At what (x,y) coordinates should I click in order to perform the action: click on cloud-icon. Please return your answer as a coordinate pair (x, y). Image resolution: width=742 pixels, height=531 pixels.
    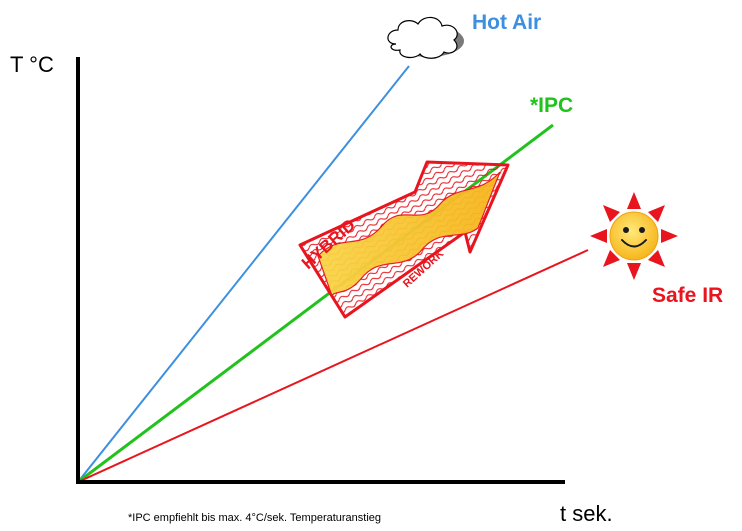
    Looking at the image, I should click on (425, 37).